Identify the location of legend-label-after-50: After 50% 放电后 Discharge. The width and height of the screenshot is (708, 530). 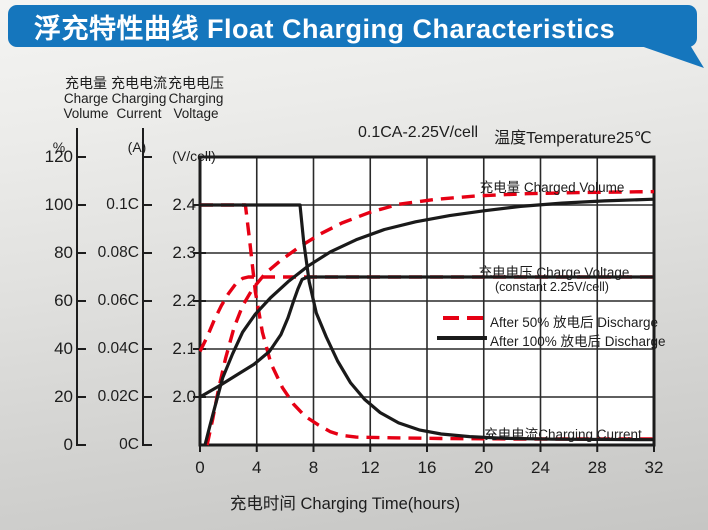
(574, 322).